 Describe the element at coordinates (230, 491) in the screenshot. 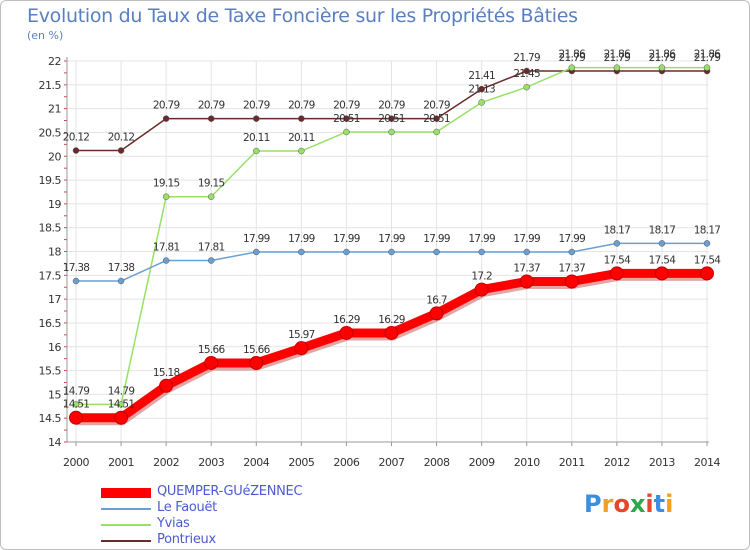

I see `legend-label: QUEMPER-GUéZENNEC` at that location.